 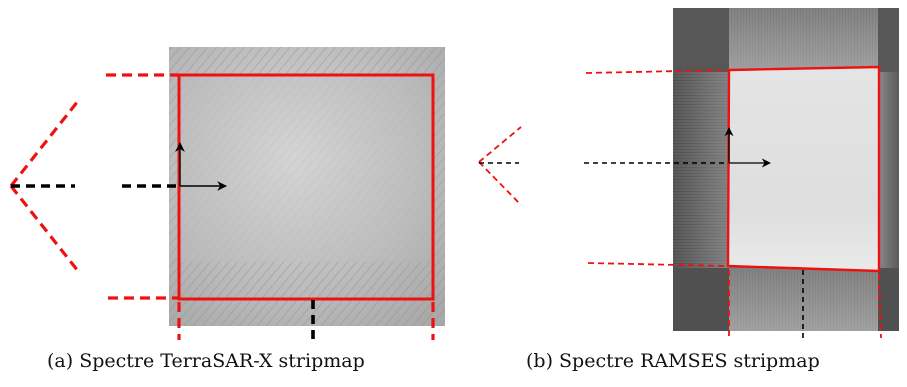 I want to click on panel-a-stripes-bottom, so click(x=307, y=294).